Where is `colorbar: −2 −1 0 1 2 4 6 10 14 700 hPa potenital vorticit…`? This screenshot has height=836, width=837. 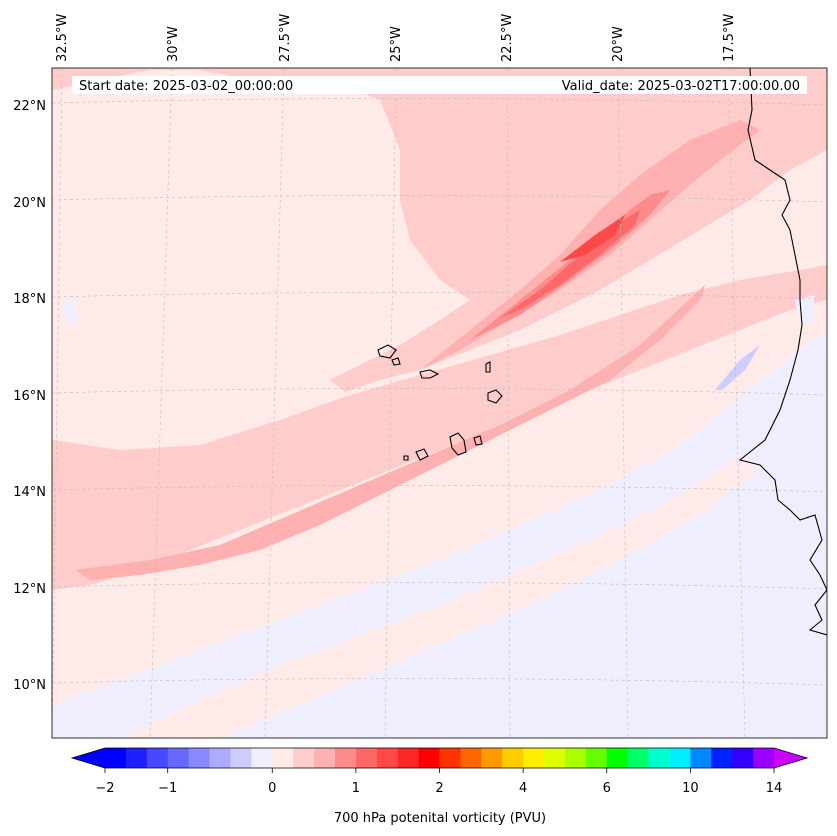
colorbar: −2 −1 0 1 2 4 6 10 14 700 hPa potenital vorticit… is located at coordinates (439, 786).